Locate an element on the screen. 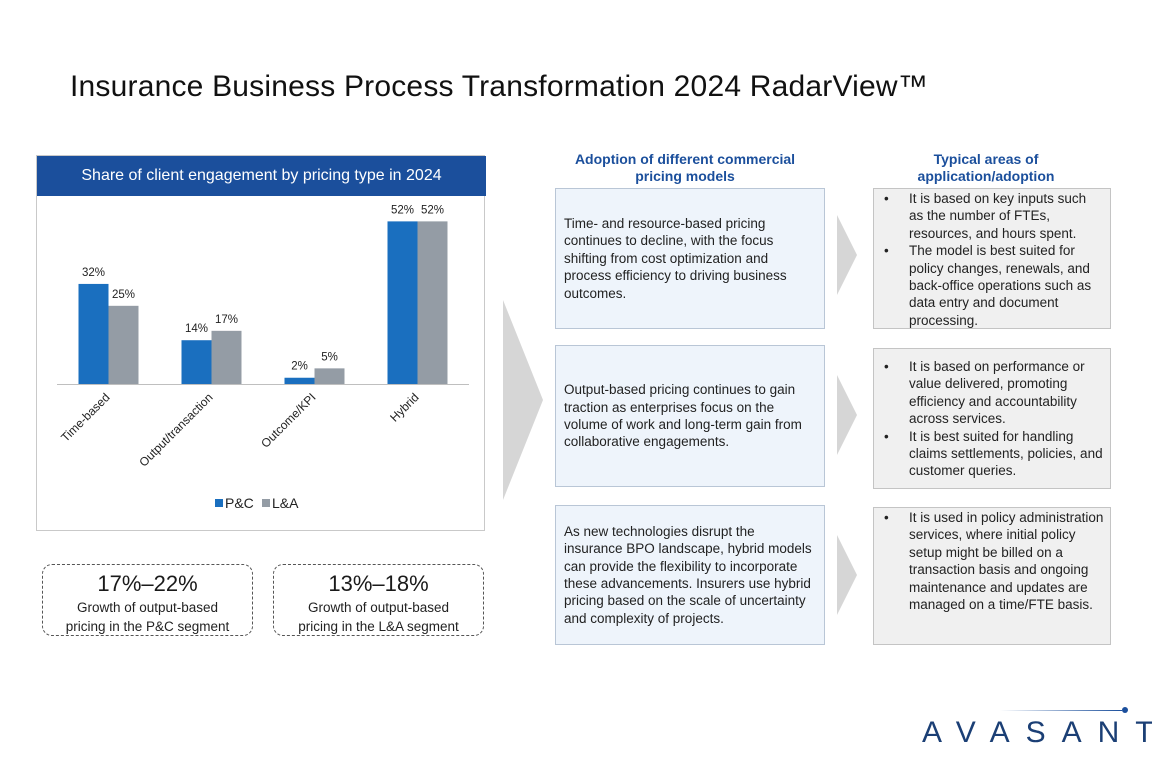  data-label: 14% is located at coordinates (196, 329).